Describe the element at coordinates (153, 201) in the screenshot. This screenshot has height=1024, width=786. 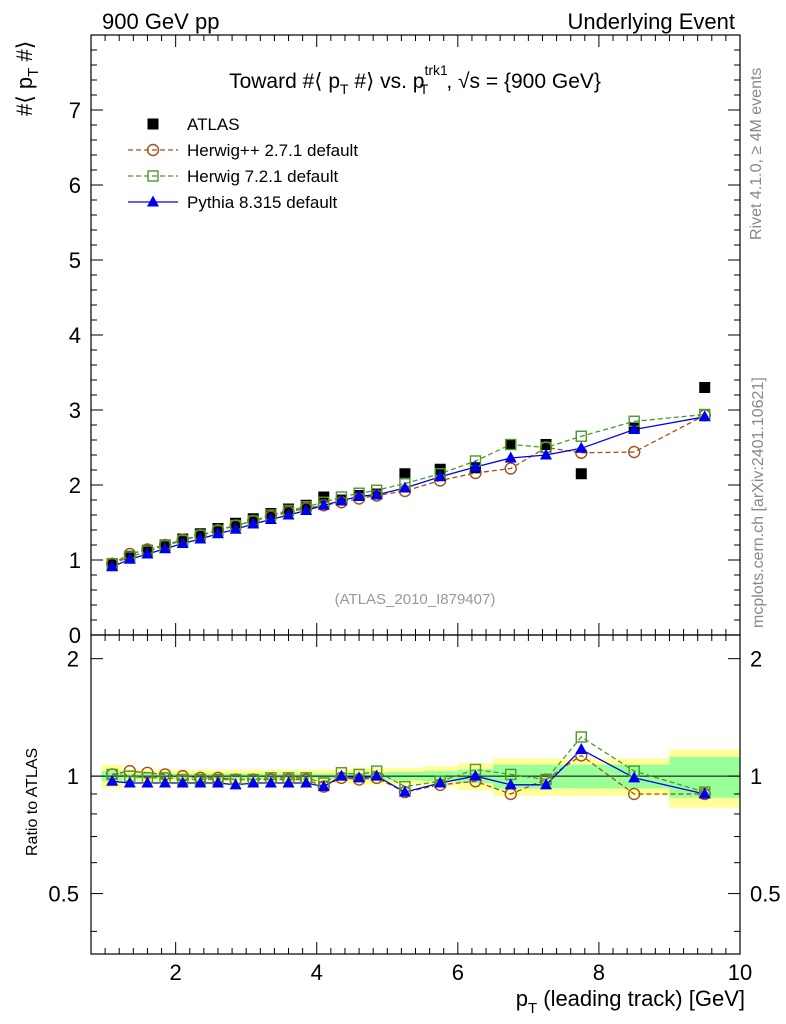
I see `legend-marker-pythia-8-315-default` at that location.